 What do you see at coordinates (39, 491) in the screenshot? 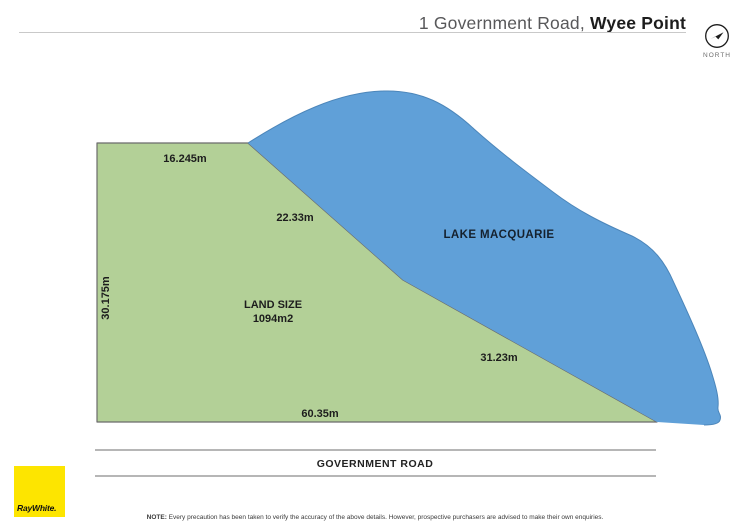
I see `raywhite-logo: RayWhite.` at bounding box center [39, 491].